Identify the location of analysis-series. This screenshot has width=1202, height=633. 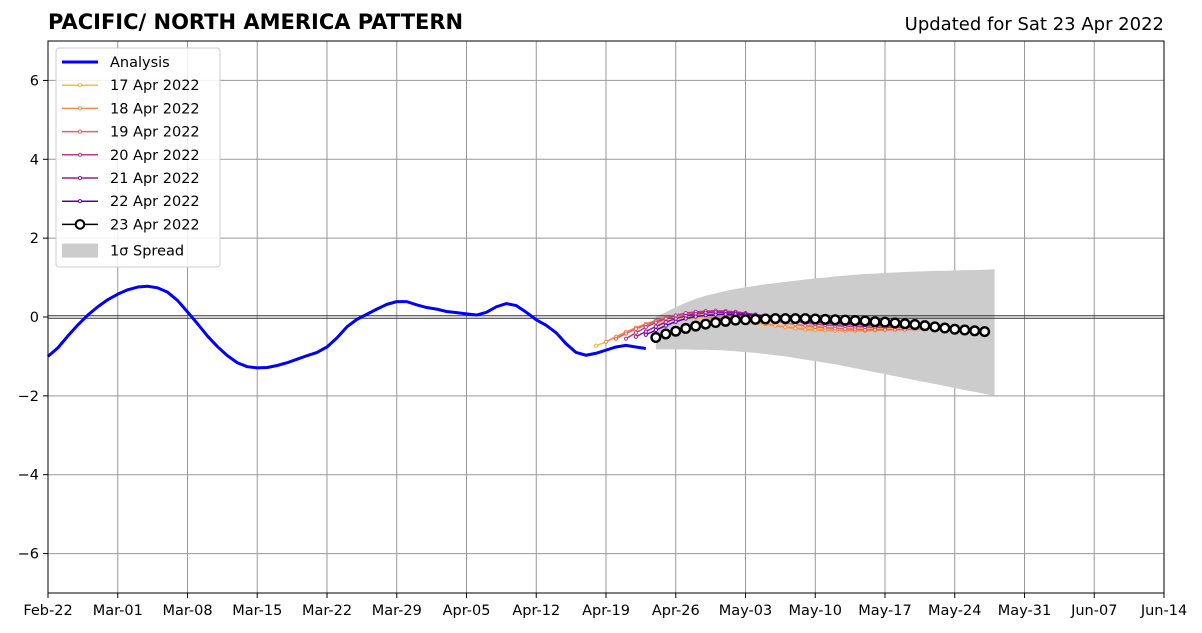
(347, 327).